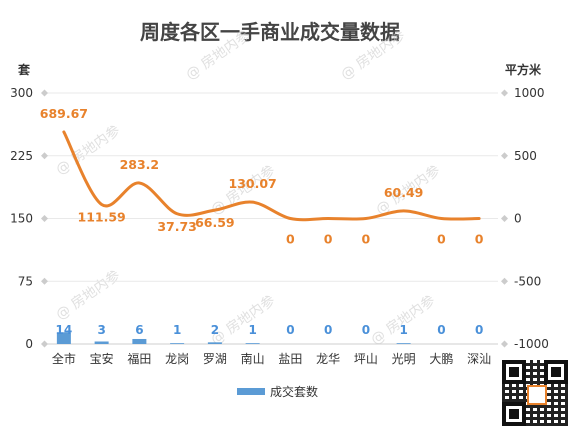  I want to click on x-tick-label: 深汕, so click(479, 359).